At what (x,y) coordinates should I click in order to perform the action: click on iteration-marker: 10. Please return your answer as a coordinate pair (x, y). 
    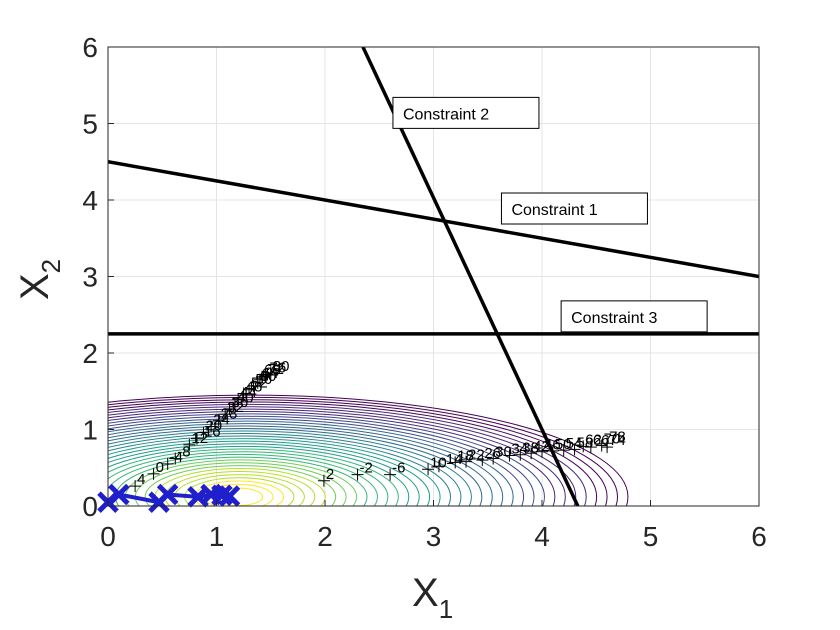
    Looking at the image, I should click on (434, 465).